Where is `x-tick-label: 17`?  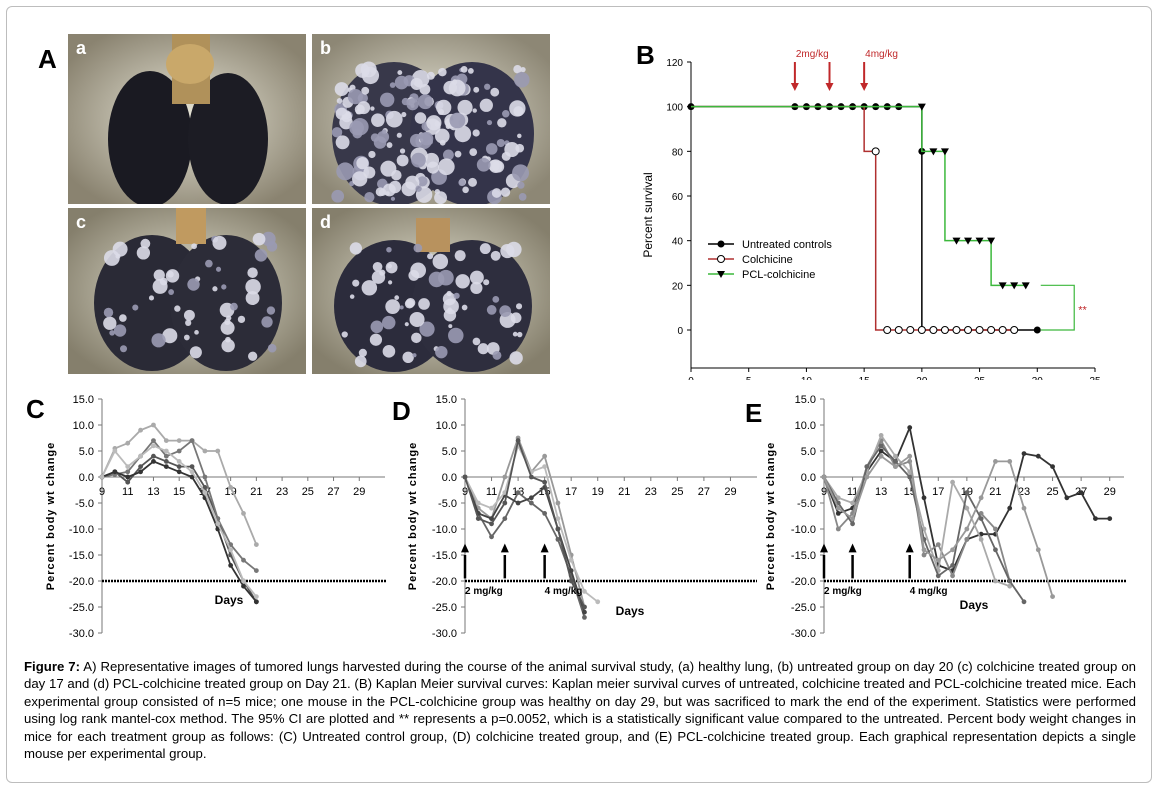 x-tick-label: 17 is located at coordinates (938, 492).